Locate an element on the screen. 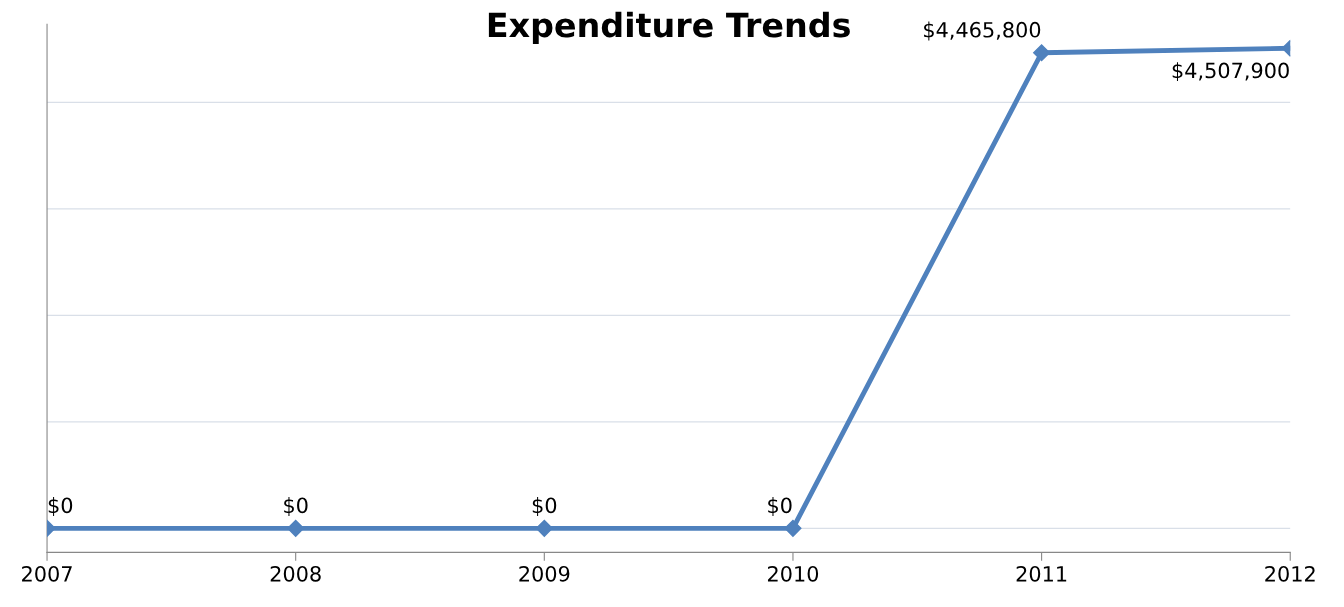 The width and height of the screenshot is (1344, 607). x-tick-label: 2008 is located at coordinates (295, 573).